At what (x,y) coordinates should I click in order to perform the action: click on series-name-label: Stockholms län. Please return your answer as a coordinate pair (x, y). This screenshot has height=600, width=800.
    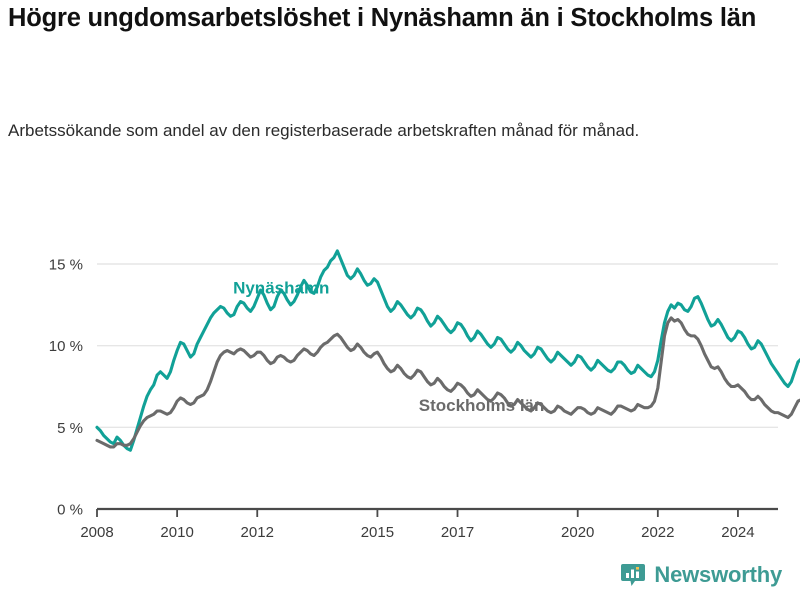
    Looking at the image, I should click on (482, 405).